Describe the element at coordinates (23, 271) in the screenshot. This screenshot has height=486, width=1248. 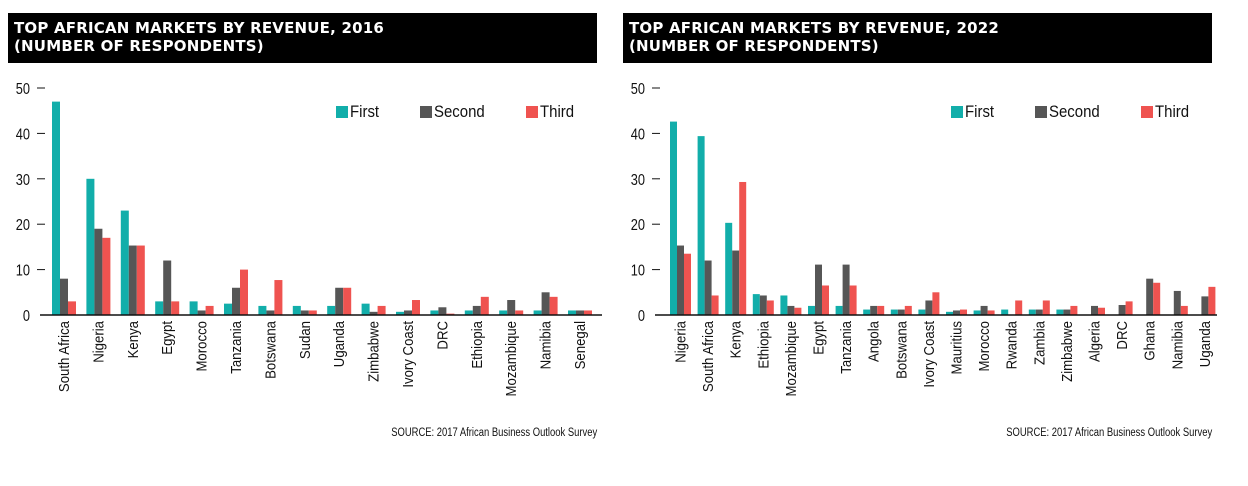
I see `y-tick-label: 10` at that location.